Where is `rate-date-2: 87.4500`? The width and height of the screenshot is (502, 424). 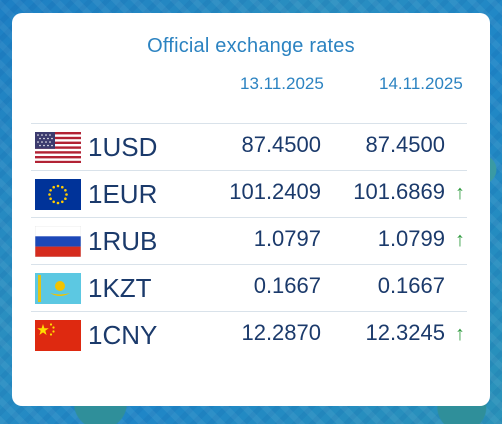 rate-date-2: 87.4500 is located at coordinates (405, 145).